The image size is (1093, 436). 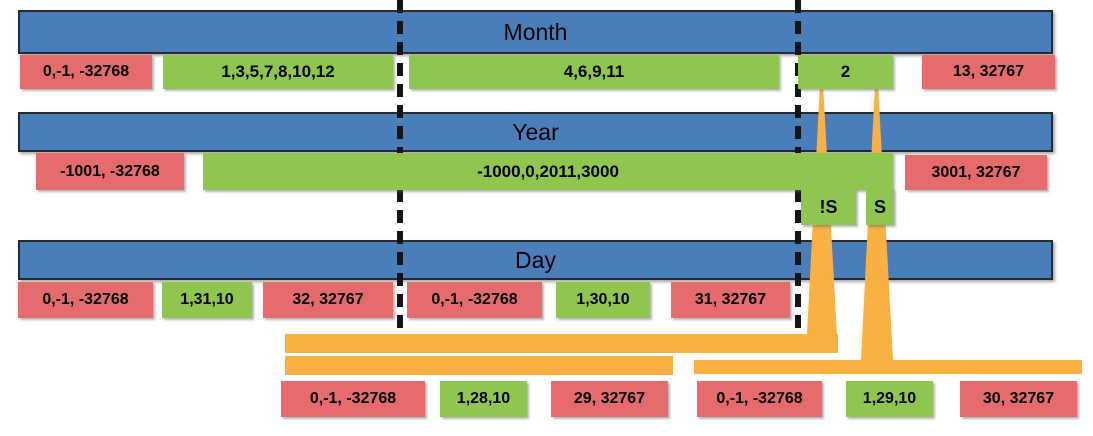 I want to click on feb-leap-range-band, so click(x=888, y=367).